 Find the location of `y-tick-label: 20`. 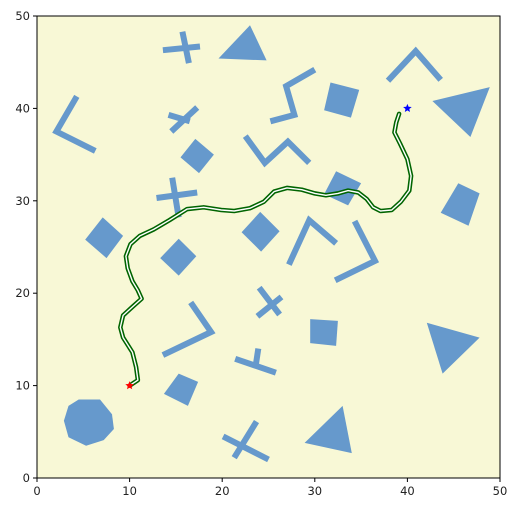

y-tick-label: 20 is located at coordinates (22, 293).